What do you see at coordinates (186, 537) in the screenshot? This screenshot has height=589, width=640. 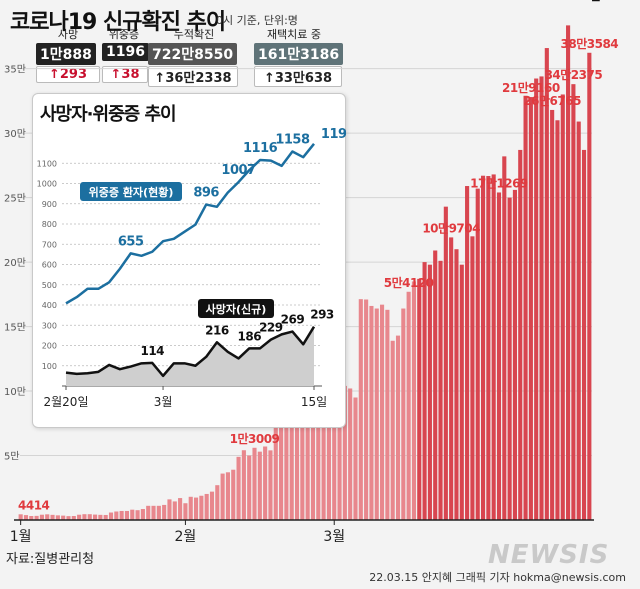 I see `x-tick-label: 2월` at bounding box center [186, 537].